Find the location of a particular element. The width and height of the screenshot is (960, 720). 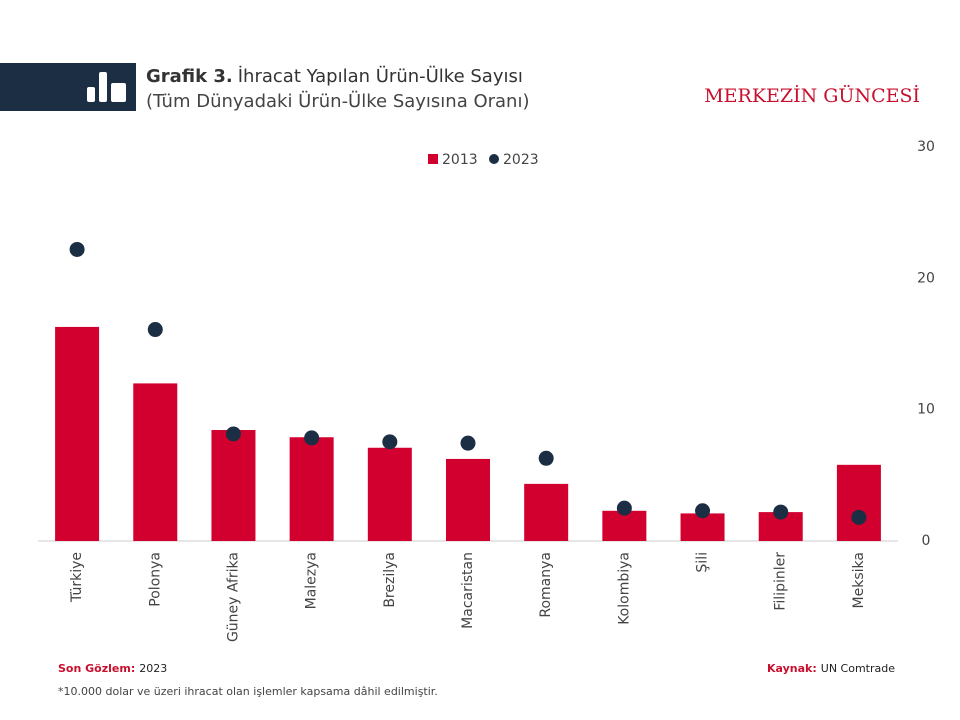

subtitle: (Tüm Dünyadaki Ürün-Ülke Sayısına Oranı) is located at coordinates (338, 101).